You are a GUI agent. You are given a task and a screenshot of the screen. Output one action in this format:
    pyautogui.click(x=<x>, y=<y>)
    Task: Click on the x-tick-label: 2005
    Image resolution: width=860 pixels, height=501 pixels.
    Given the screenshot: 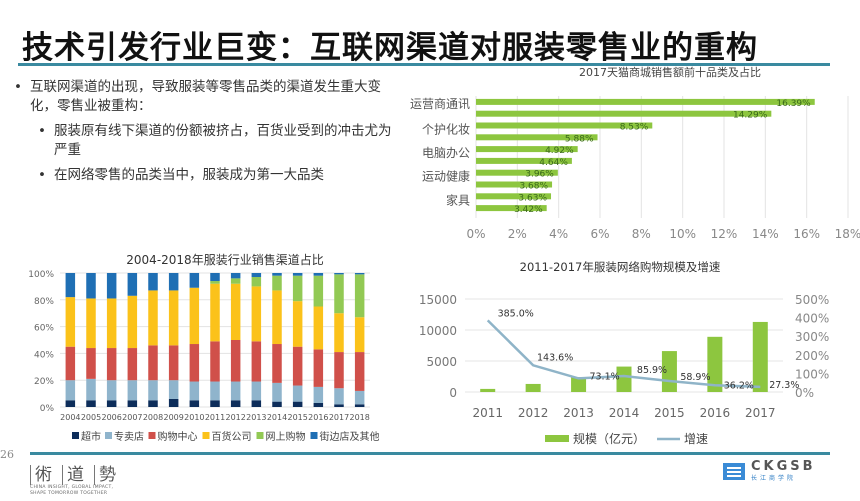 What is the action you would take?
    pyautogui.click(x=91, y=417)
    